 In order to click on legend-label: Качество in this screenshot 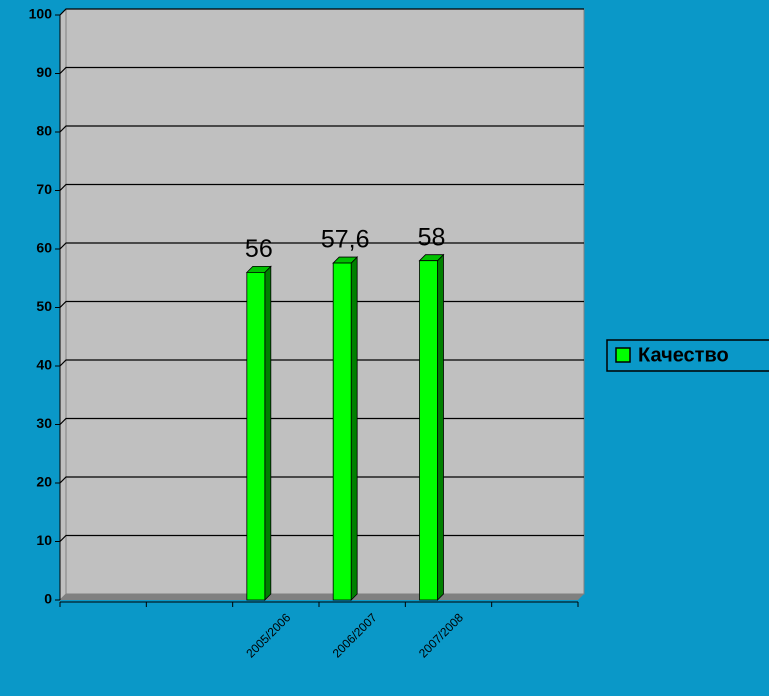, I will do `click(683, 355)`.